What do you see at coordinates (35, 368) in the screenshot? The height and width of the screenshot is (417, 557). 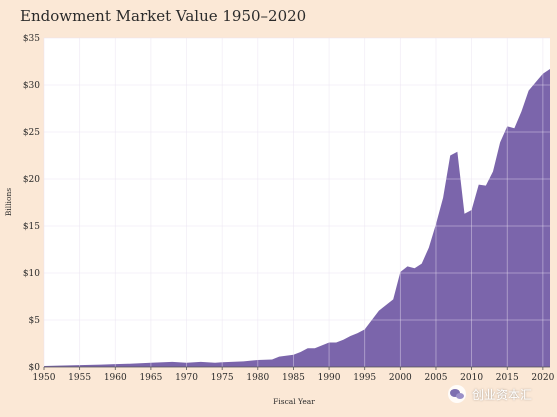 I see `y-tick-label: $0` at bounding box center [35, 368].